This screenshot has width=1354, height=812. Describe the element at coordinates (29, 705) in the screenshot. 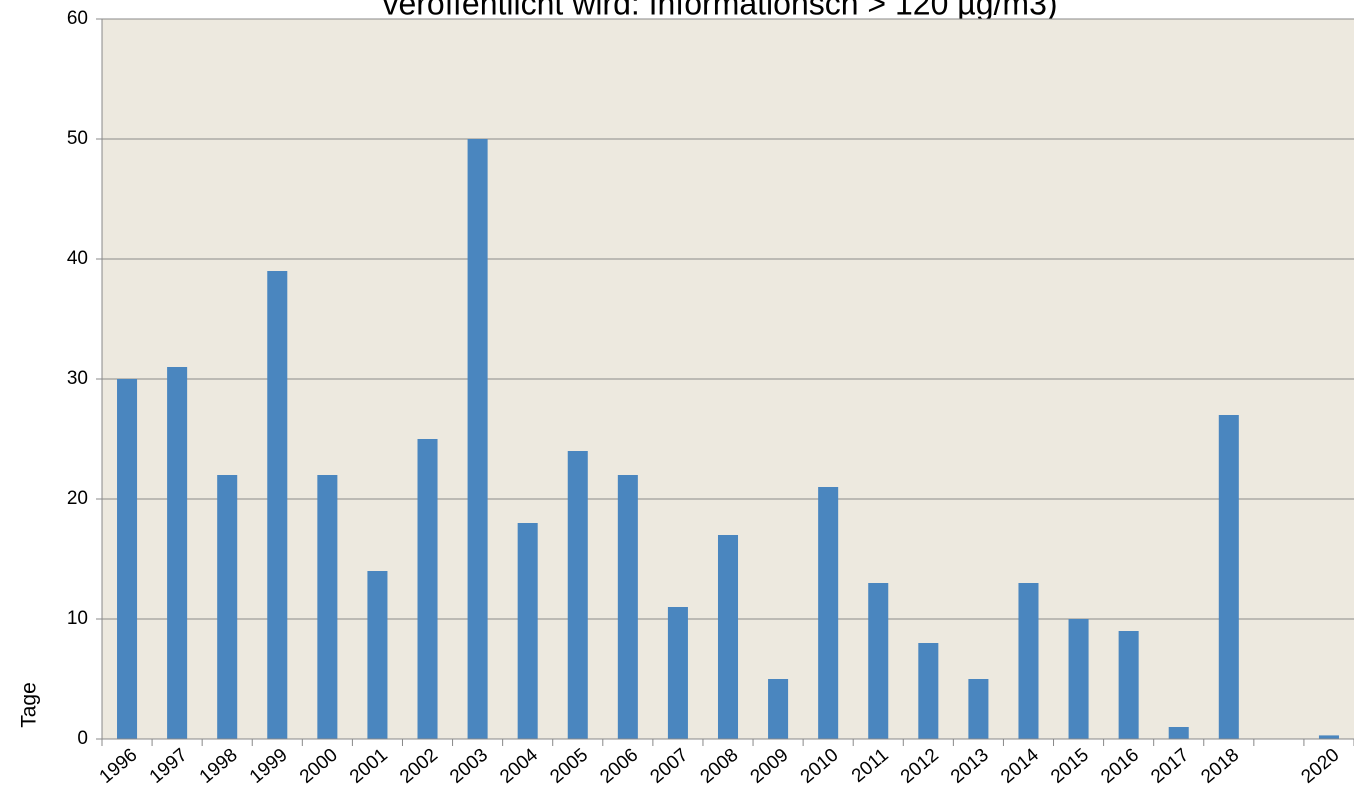

I see `y-axis-label: Tage` at that location.